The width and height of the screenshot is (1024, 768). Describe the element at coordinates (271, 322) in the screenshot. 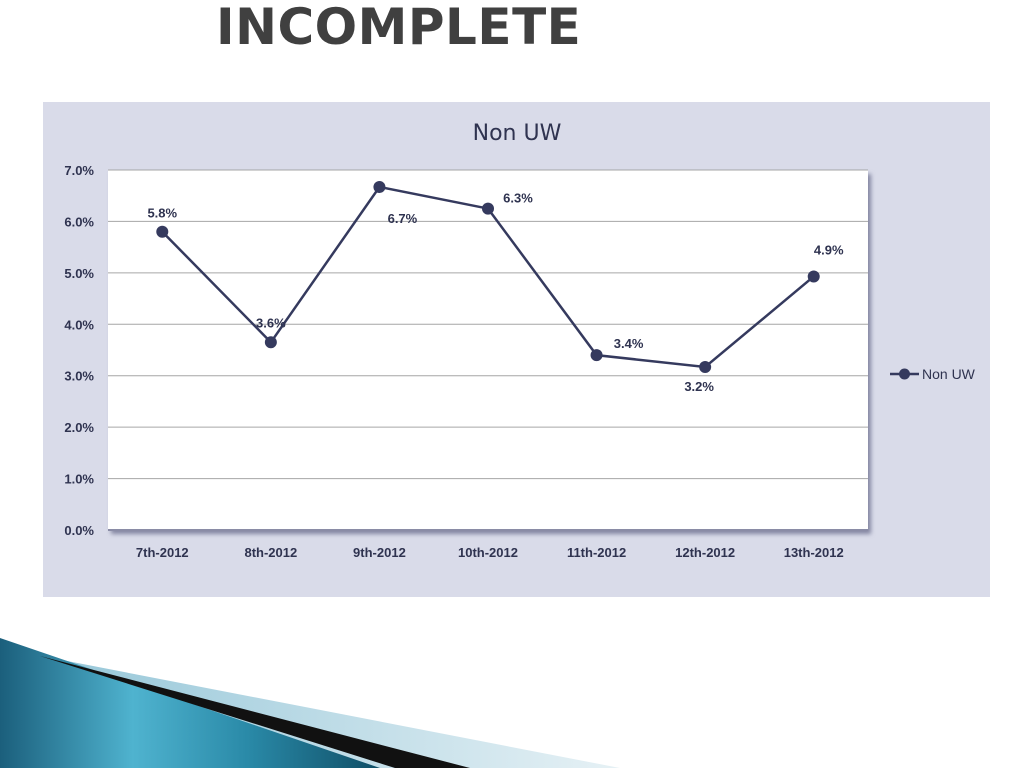

I see `data-label: 3.6%` at that location.